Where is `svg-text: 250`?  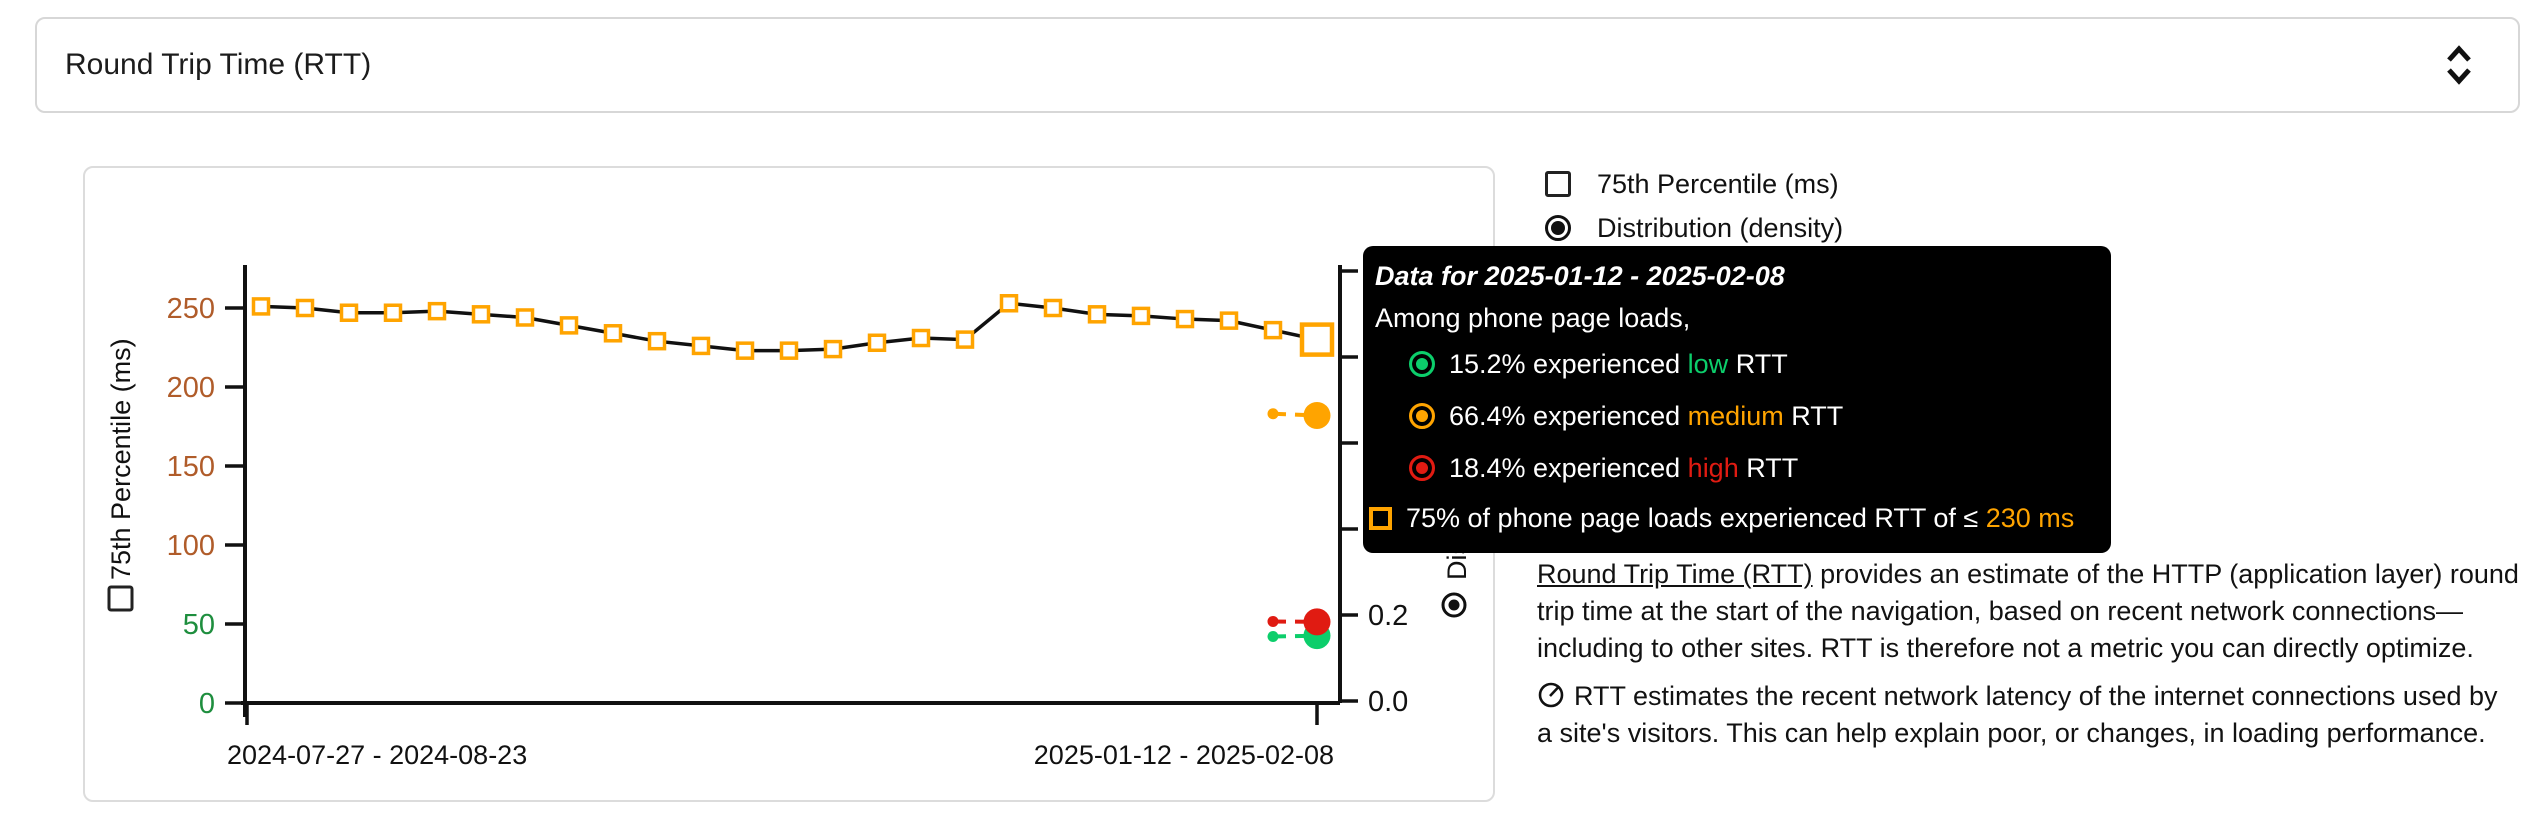
svg-text: 250 is located at coordinates (191, 309).